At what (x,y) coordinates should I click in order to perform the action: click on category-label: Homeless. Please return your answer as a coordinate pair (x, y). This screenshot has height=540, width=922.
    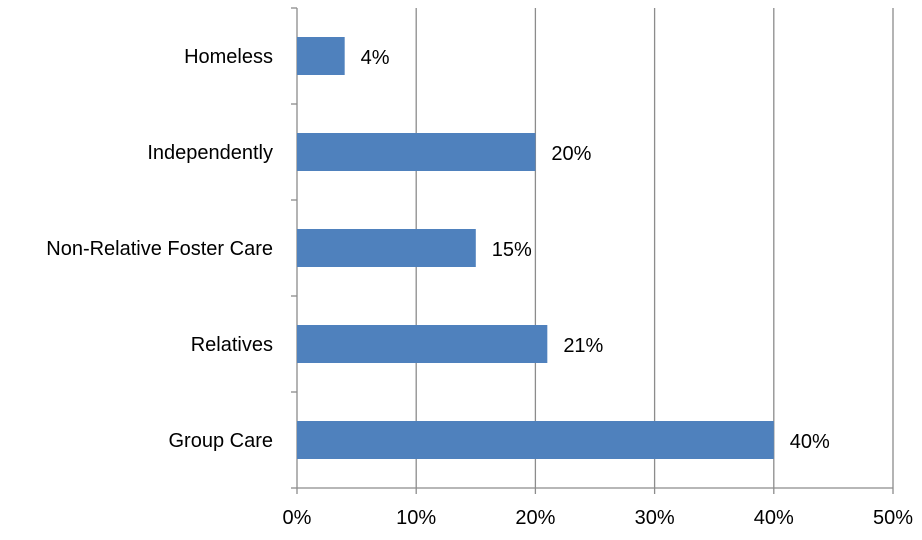
    Looking at the image, I should click on (228, 57).